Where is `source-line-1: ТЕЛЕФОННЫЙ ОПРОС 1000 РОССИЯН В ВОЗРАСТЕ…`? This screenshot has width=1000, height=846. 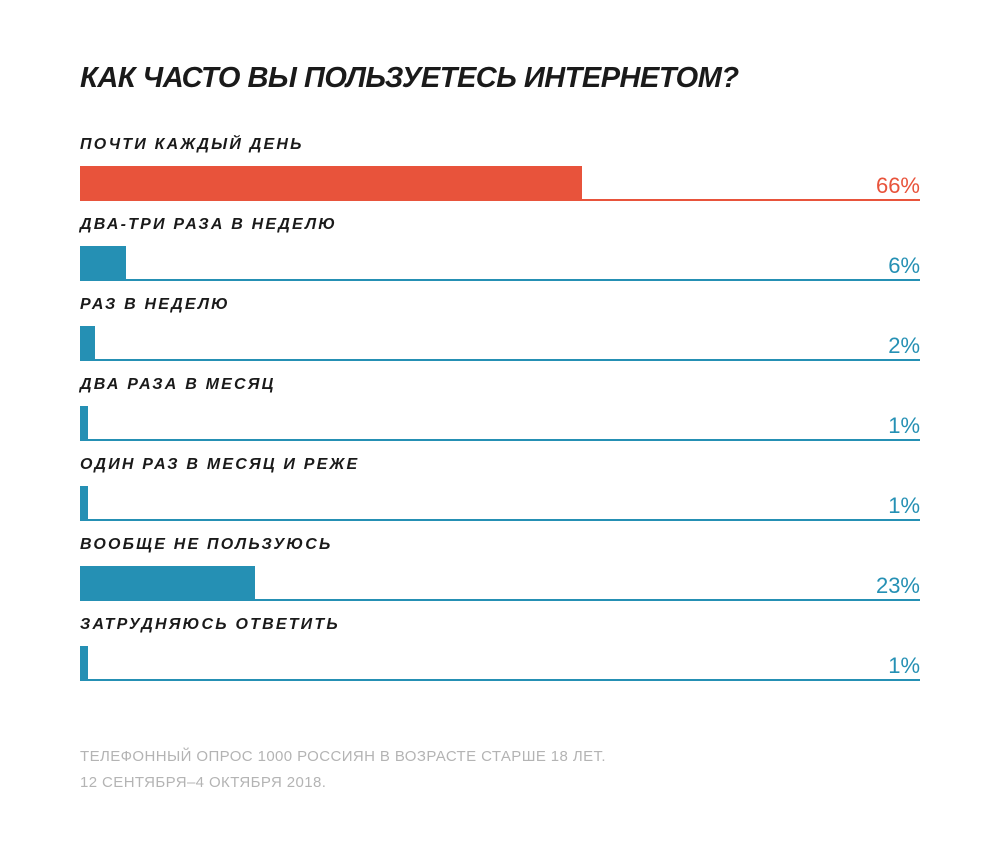 source-line-1: ТЕЛЕФОННЫЙ ОПРОС 1000 РОССИЯН В ВОЗРАСТЕ… is located at coordinates (343, 756).